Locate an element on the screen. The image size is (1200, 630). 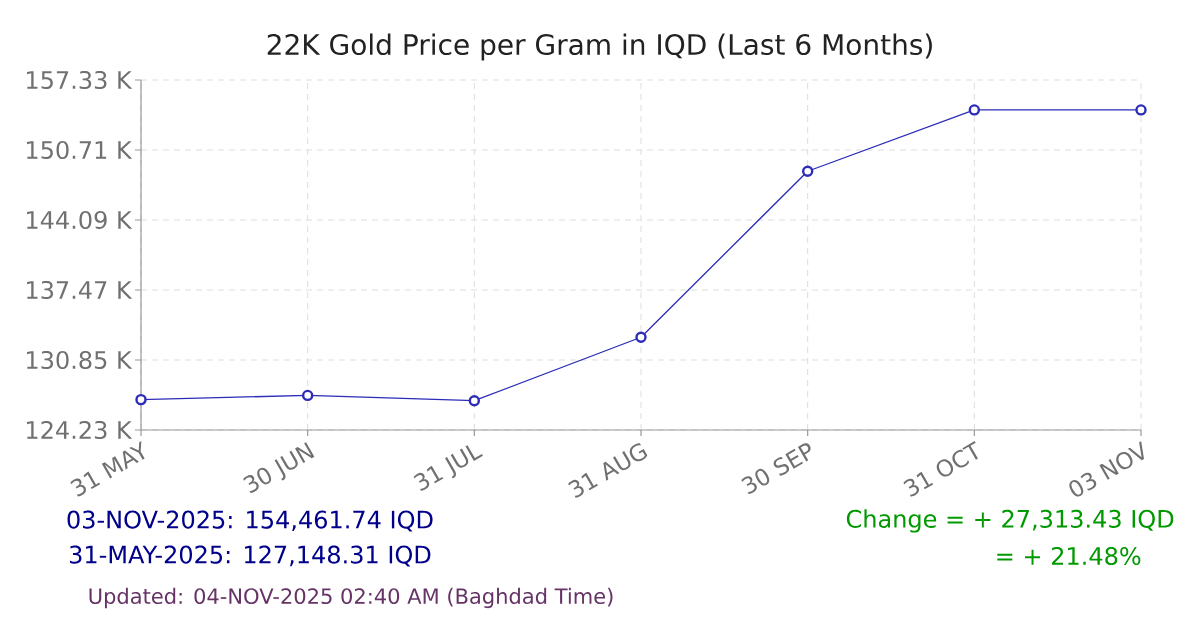
text: = + 21.48% is located at coordinates (1069, 556).